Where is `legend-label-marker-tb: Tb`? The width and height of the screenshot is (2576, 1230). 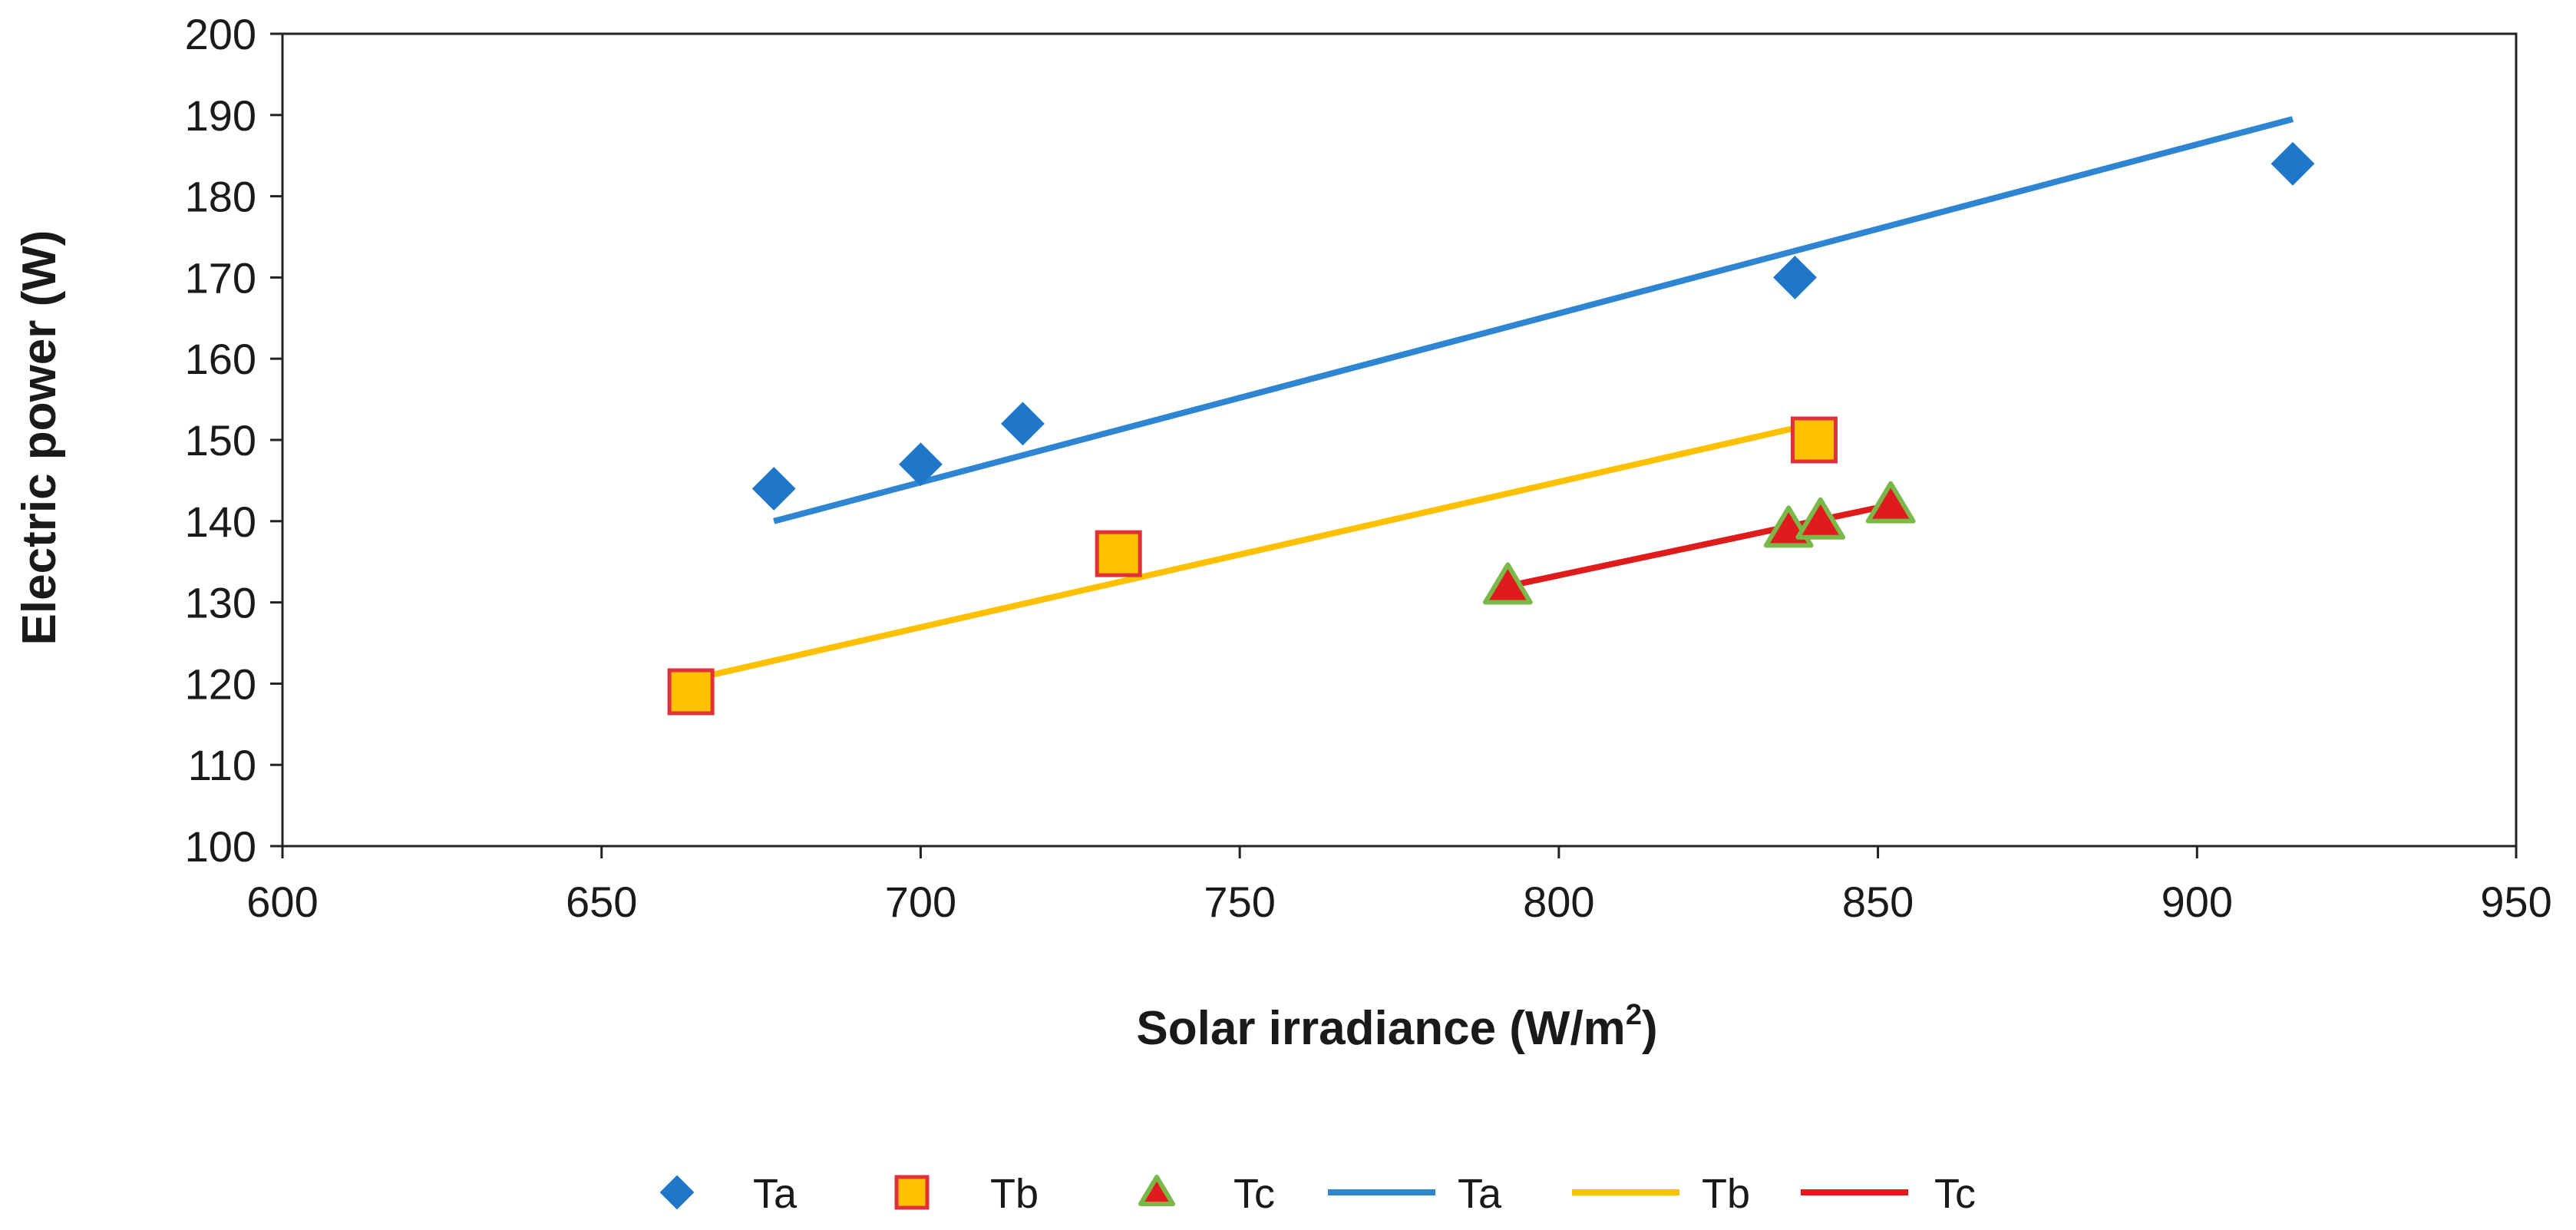
legend-label-marker-tb: Tb is located at coordinates (1014, 1194).